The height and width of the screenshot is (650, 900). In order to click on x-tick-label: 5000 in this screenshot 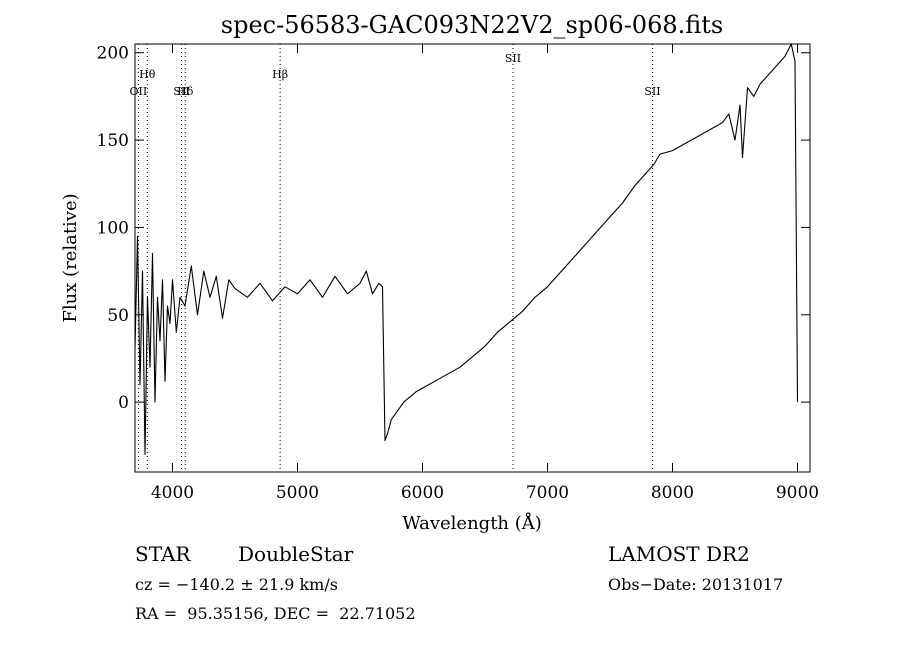, I will do `click(297, 493)`.